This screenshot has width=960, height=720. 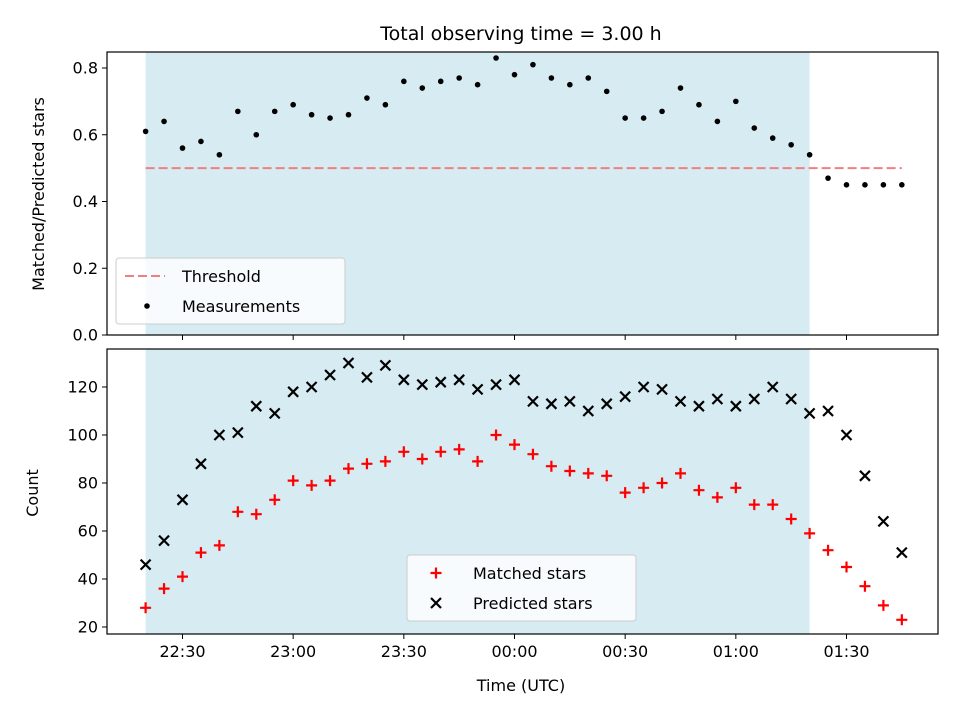 What do you see at coordinates (404, 651) in the screenshot?
I see `x-tick-label: 23:30` at bounding box center [404, 651].